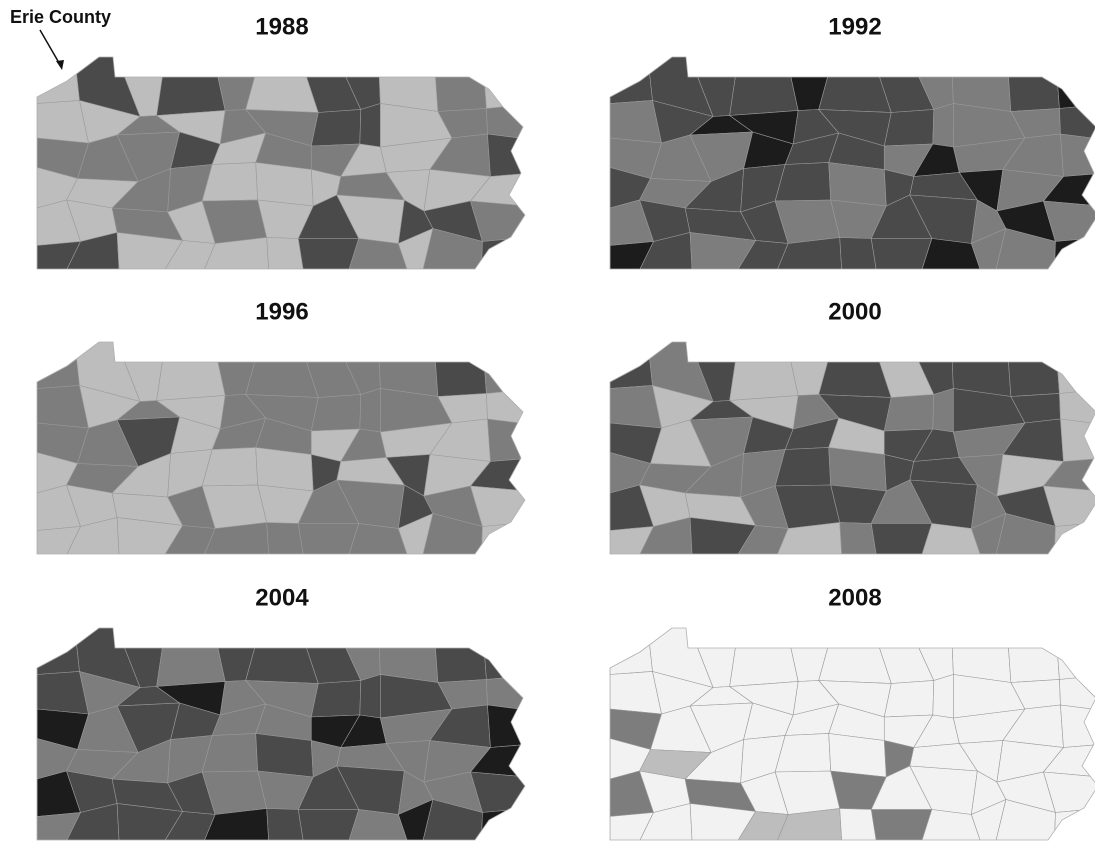 The height and width of the screenshot is (841, 1095). I want to click on map-title: 1992, so click(854, 26).